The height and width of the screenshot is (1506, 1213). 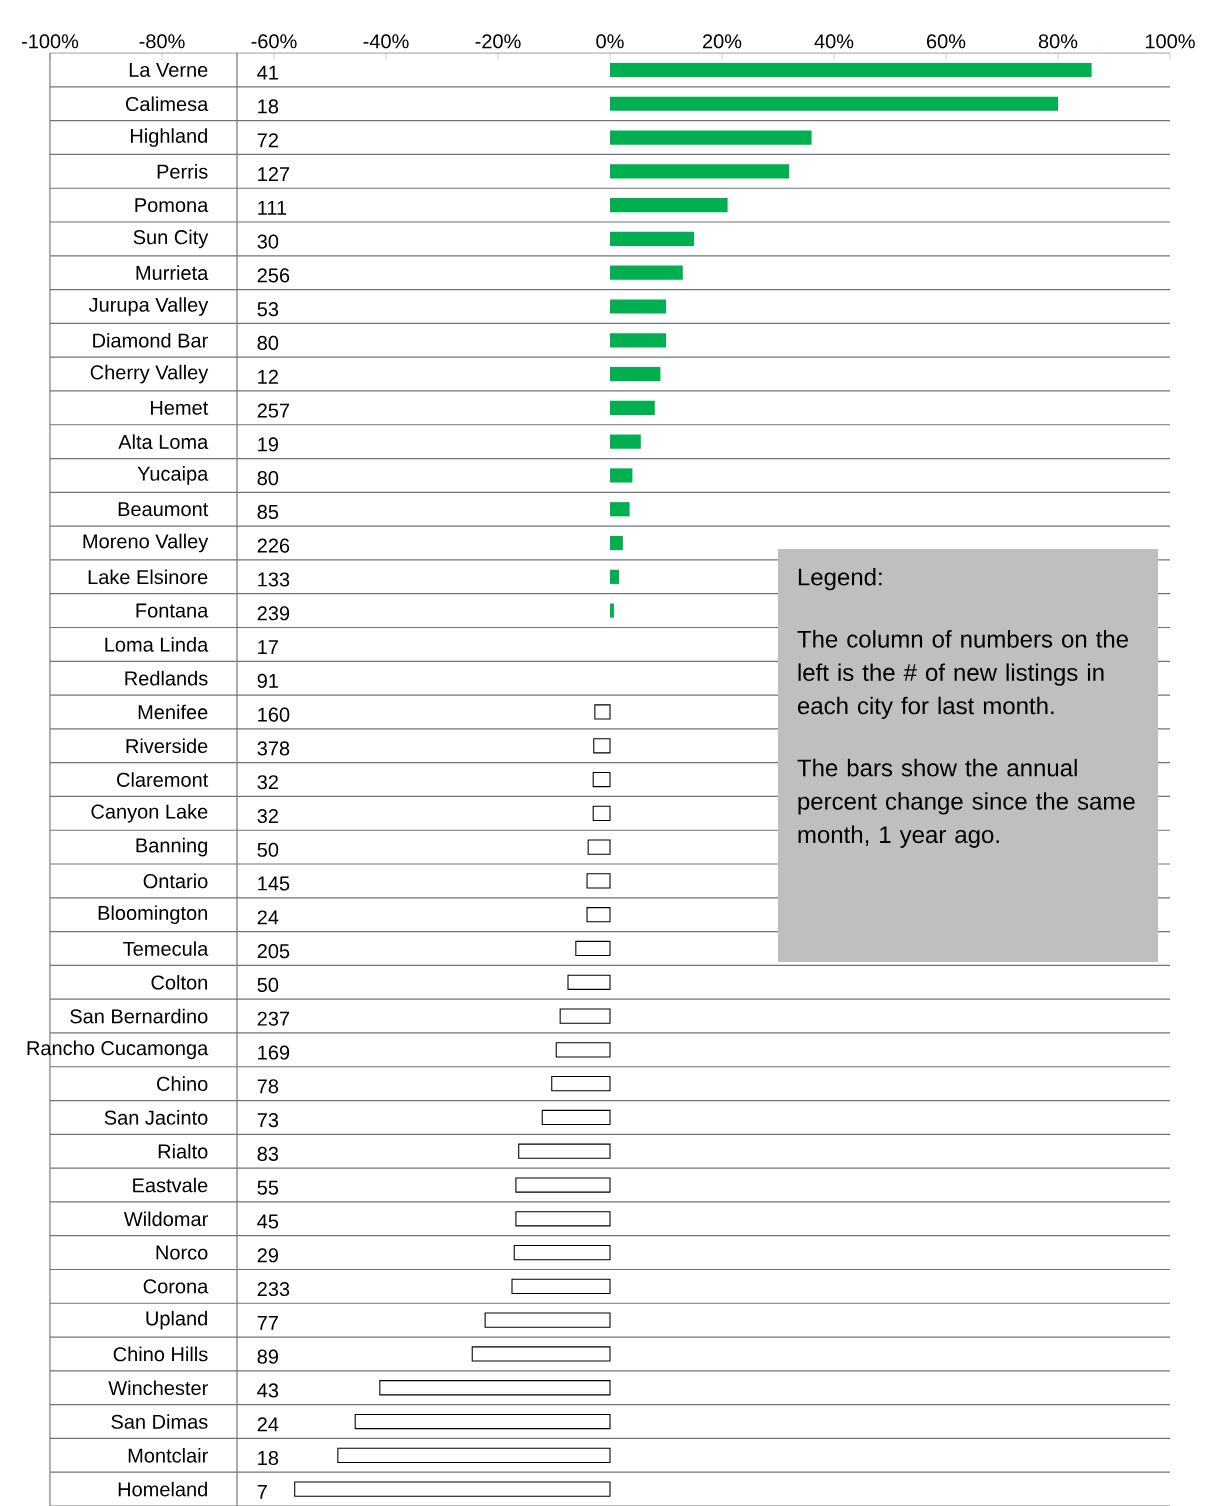 I want to click on y-tick-label: Jurupa Valley, so click(x=148, y=306).